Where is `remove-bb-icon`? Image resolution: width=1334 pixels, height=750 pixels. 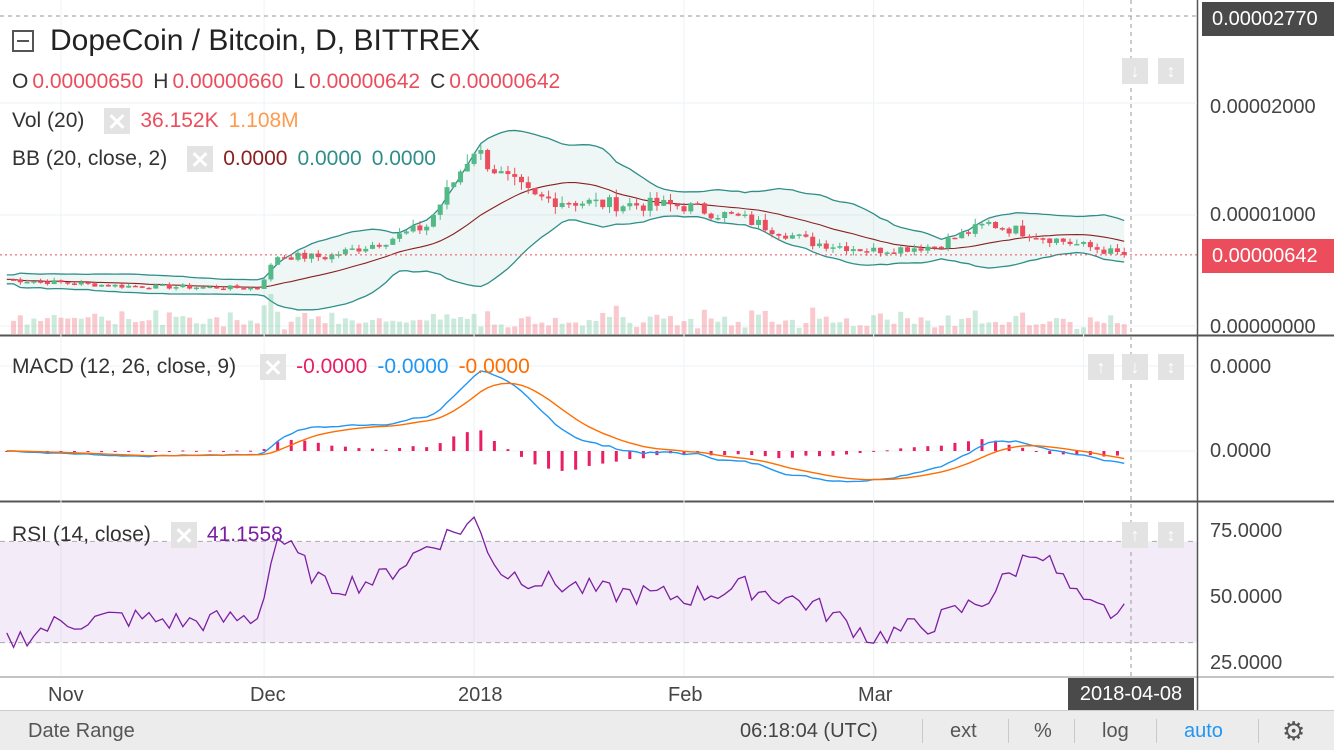
remove-bb-icon is located at coordinates (200, 159).